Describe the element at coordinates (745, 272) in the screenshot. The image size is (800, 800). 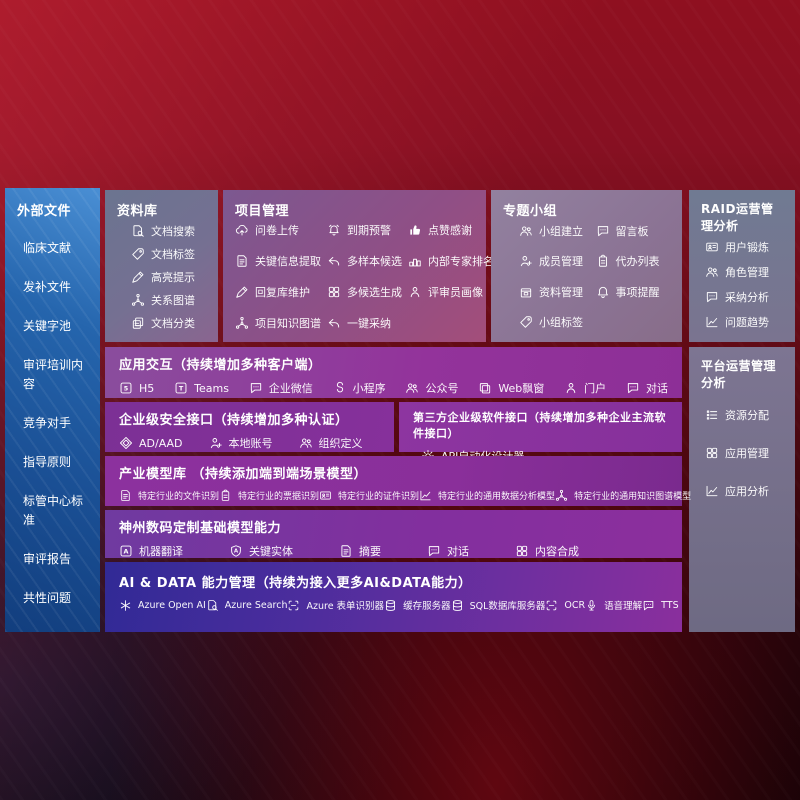
I see `feature-item: 角色管理` at that location.